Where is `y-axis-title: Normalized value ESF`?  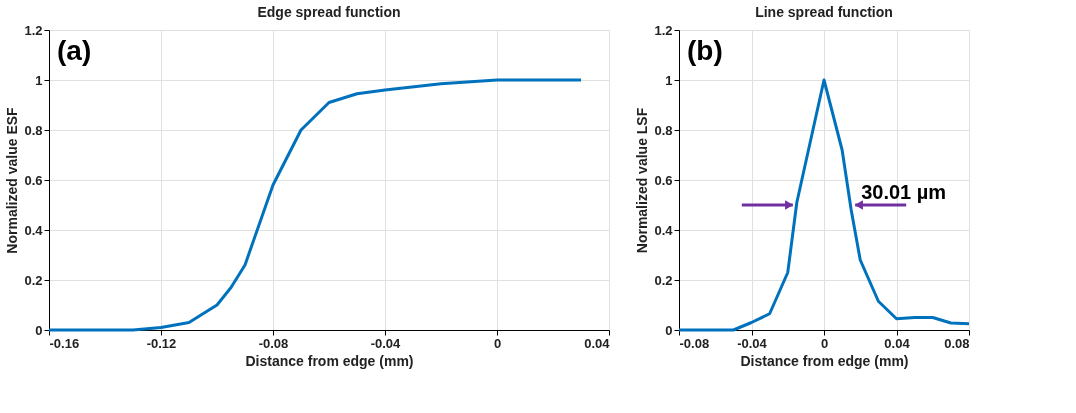 y-axis-title: Normalized value ESF is located at coordinates (12, 180).